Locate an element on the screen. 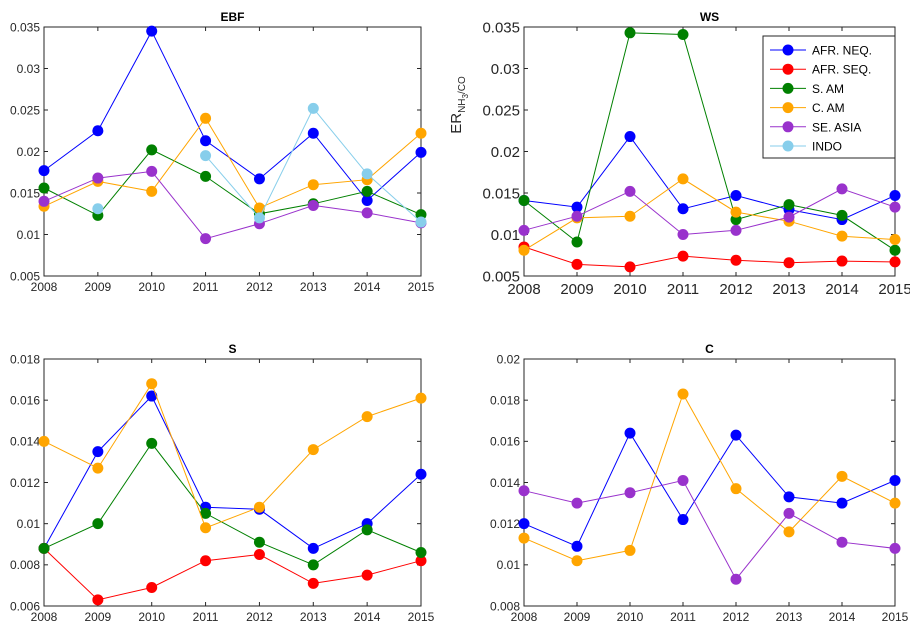 Image resolution: width=910 pixels, height=626 pixels. y-tick-label: 0.02 is located at coordinates (505, 152).